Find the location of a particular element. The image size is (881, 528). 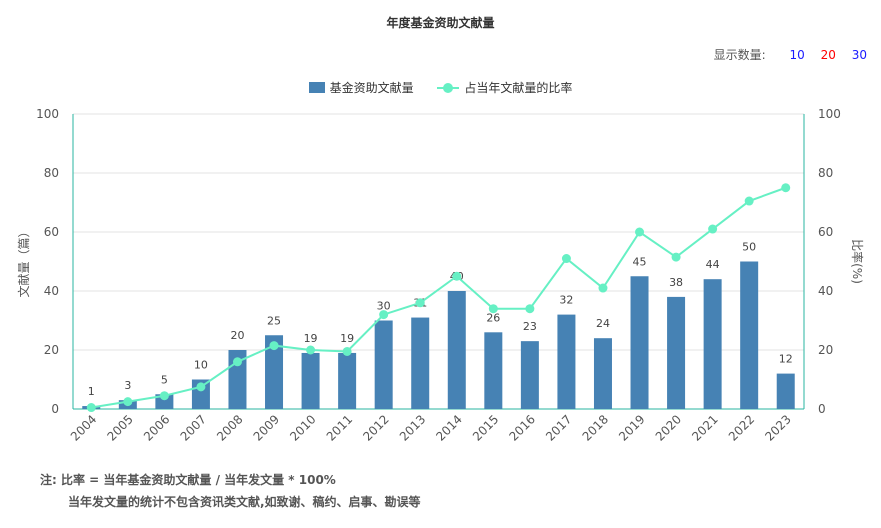

y-axis-tick-label: 40 is located at coordinates (51, 291).